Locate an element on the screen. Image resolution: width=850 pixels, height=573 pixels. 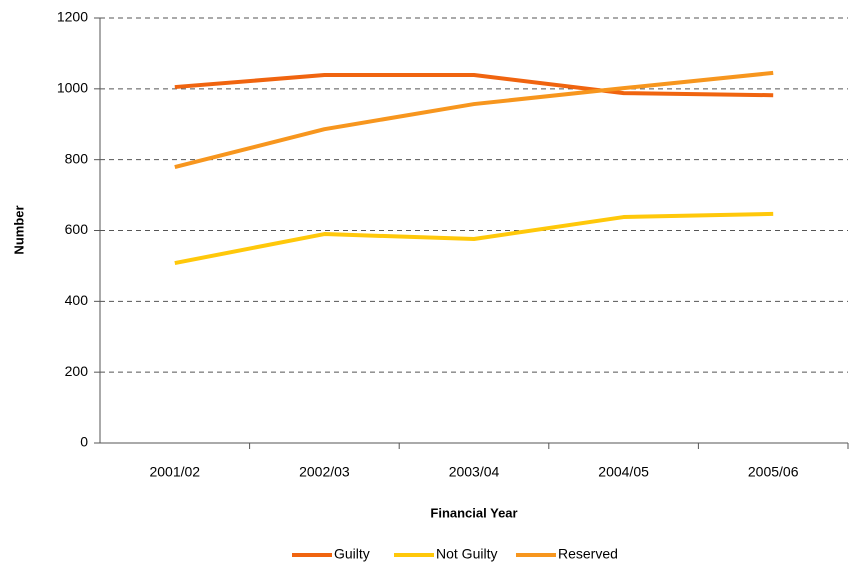
y-tick-label: 0 is located at coordinates (84, 442).